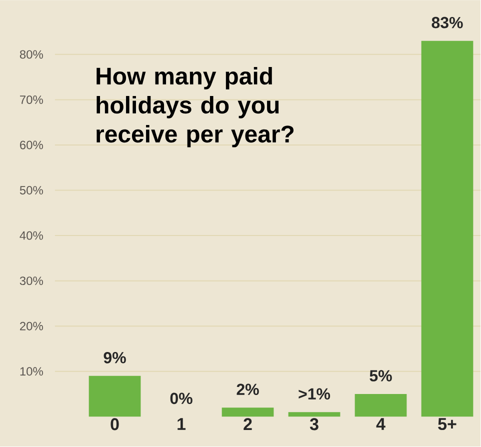  I want to click on y-tick-label: 10%, so click(31, 371).